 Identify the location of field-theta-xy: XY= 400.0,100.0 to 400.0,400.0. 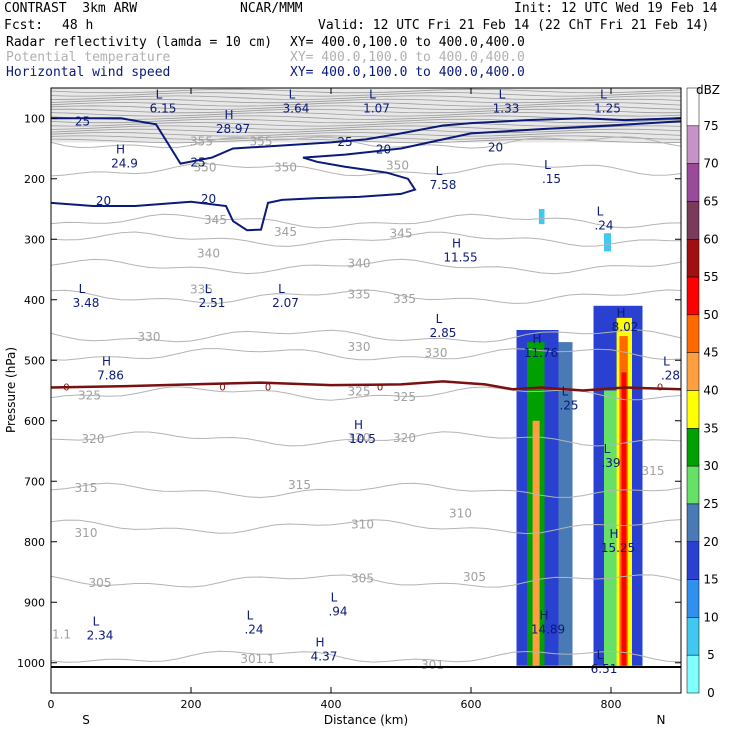
(407, 57).